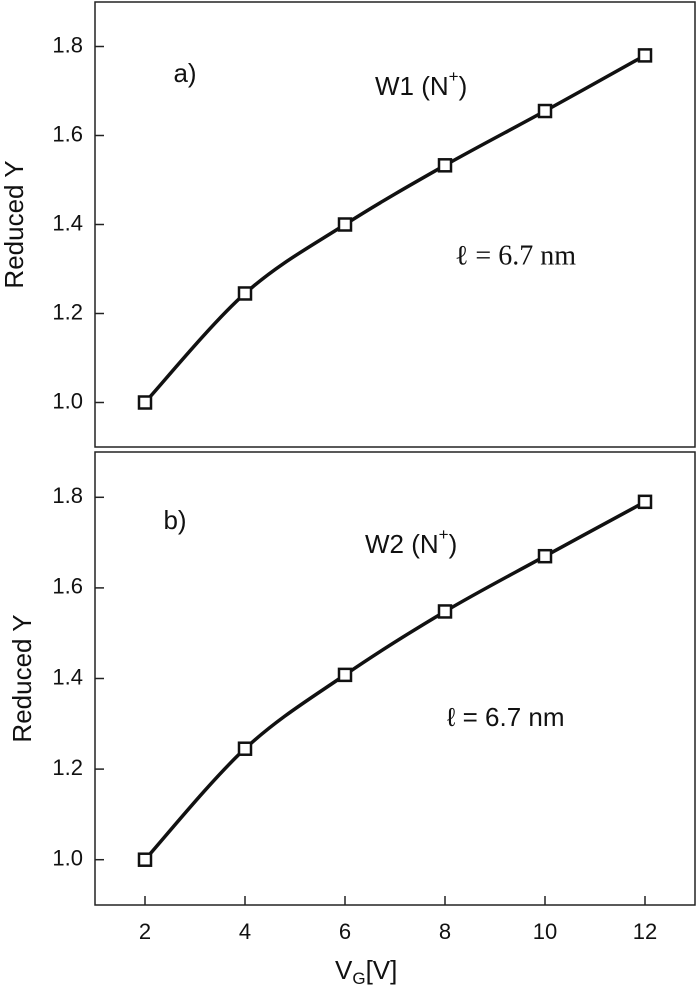 This screenshot has width=700, height=997. What do you see at coordinates (545, 931) in the screenshot?
I see `x-tick-label: 10` at bounding box center [545, 931].